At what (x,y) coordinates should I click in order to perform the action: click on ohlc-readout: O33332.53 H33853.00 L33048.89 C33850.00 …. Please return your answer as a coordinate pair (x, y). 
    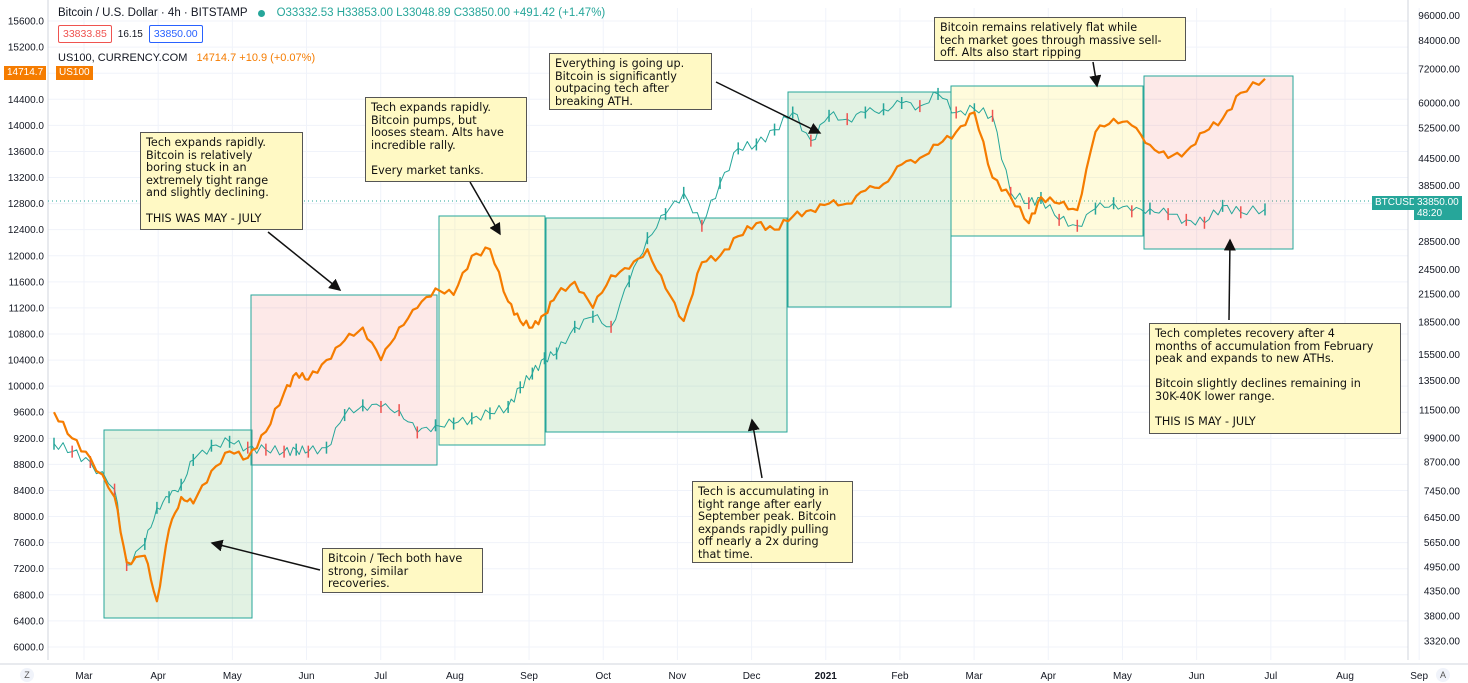
    Looking at the image, I should click on (441, 13).